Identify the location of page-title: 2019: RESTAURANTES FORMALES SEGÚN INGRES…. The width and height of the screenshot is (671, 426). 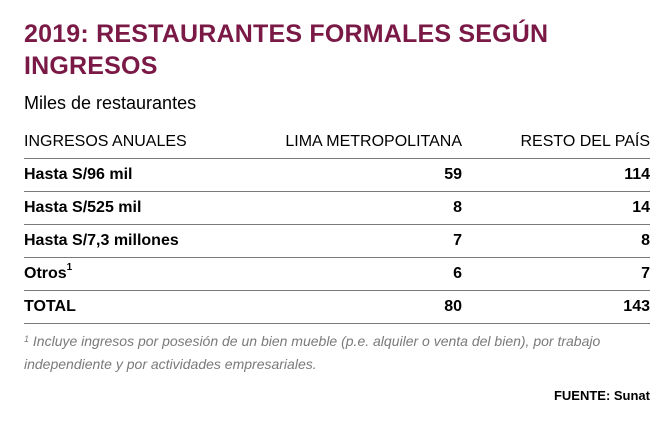
(286, 50).